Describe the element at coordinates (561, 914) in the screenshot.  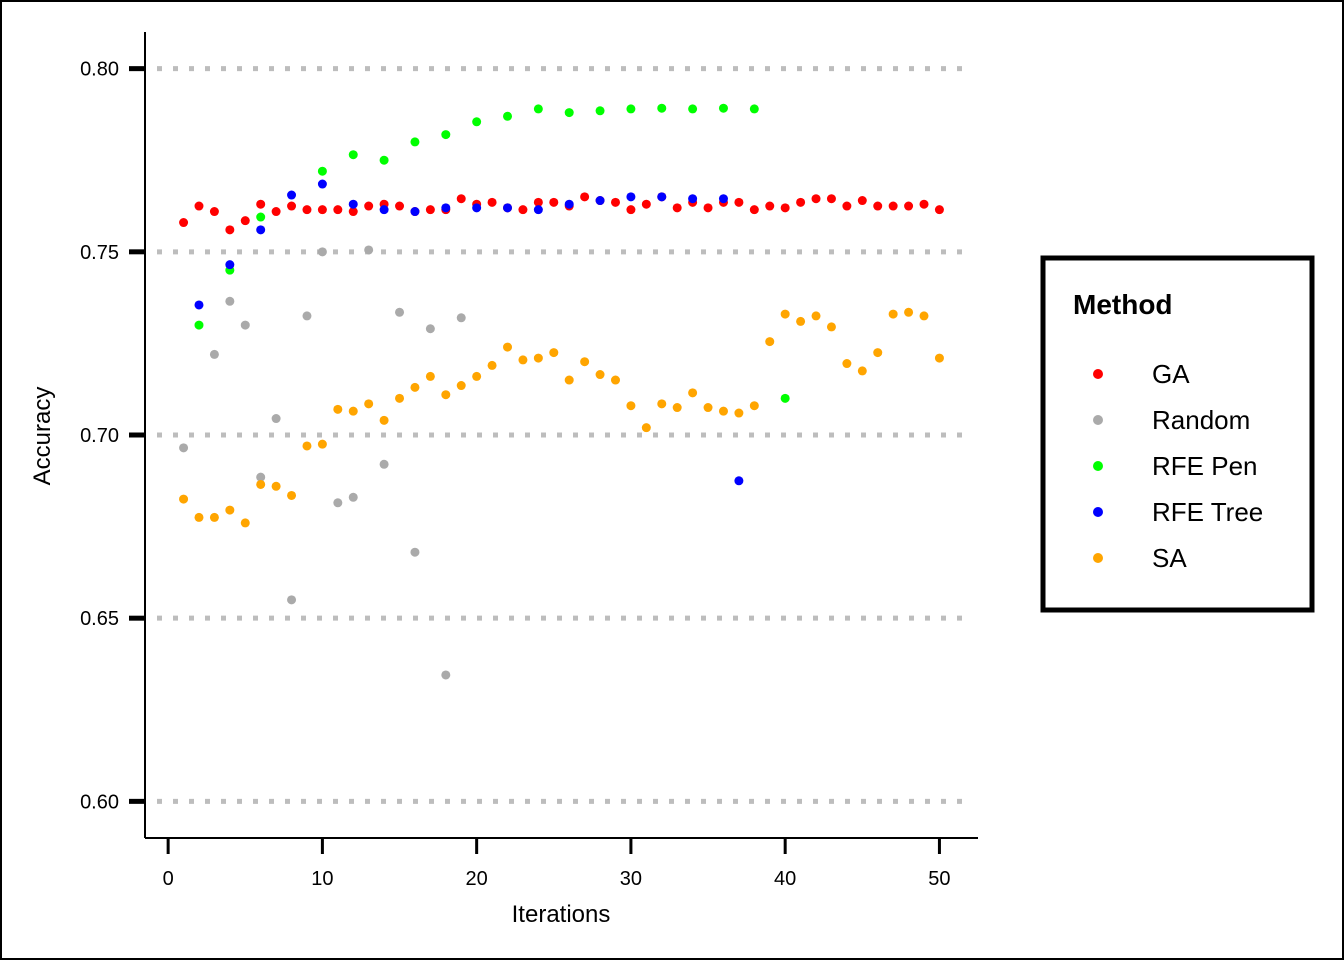
I see `x-axis-title: Iterations` at that location.